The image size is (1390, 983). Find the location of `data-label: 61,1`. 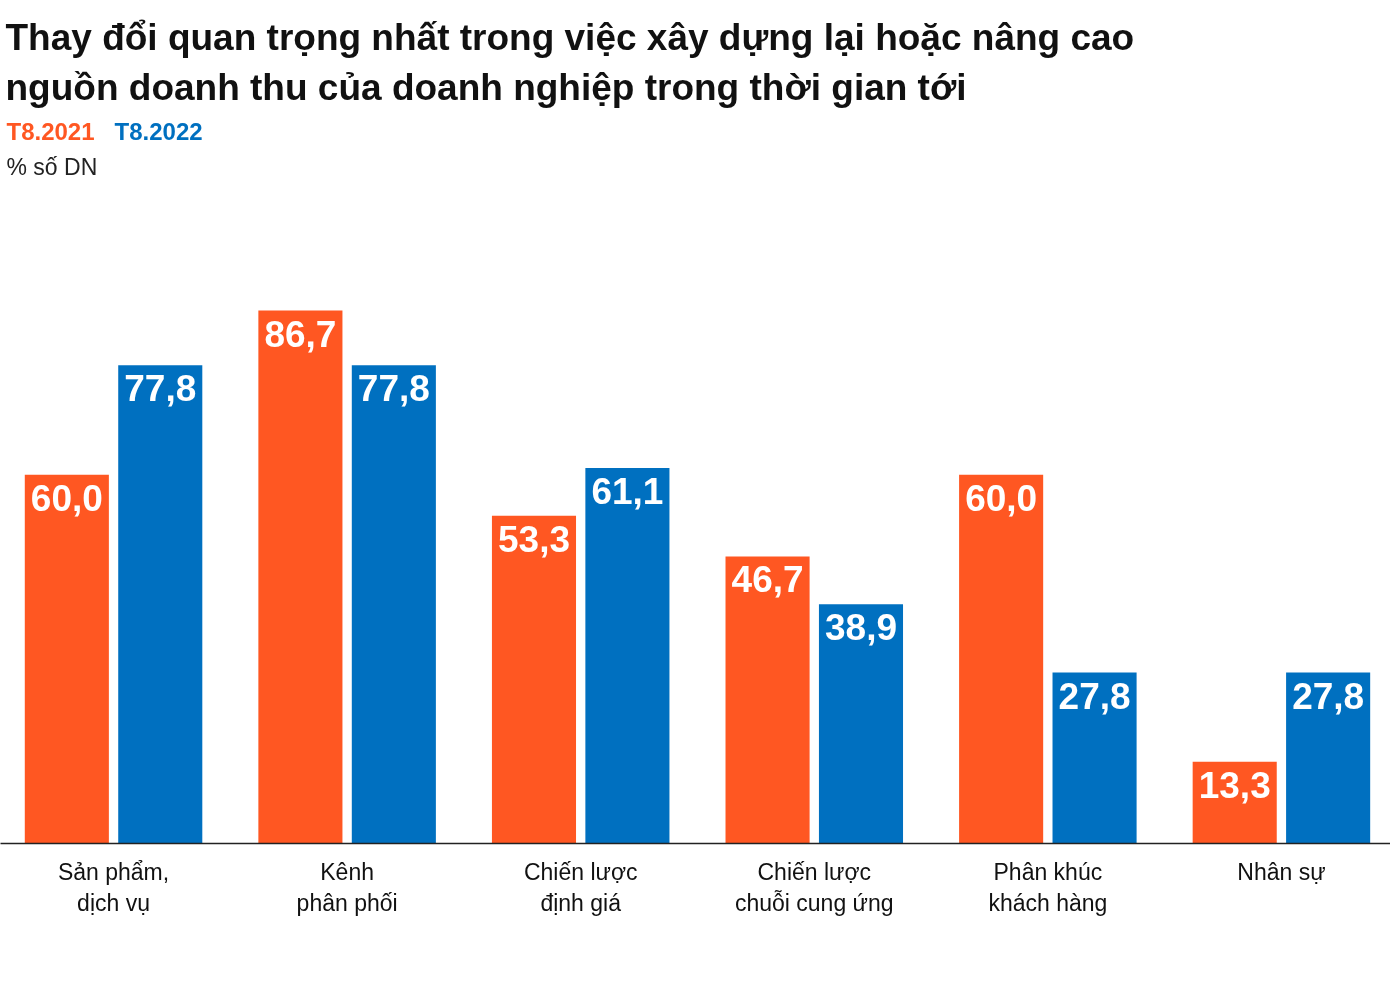

data-label: 61,1 is located at coordinates (627, 491).